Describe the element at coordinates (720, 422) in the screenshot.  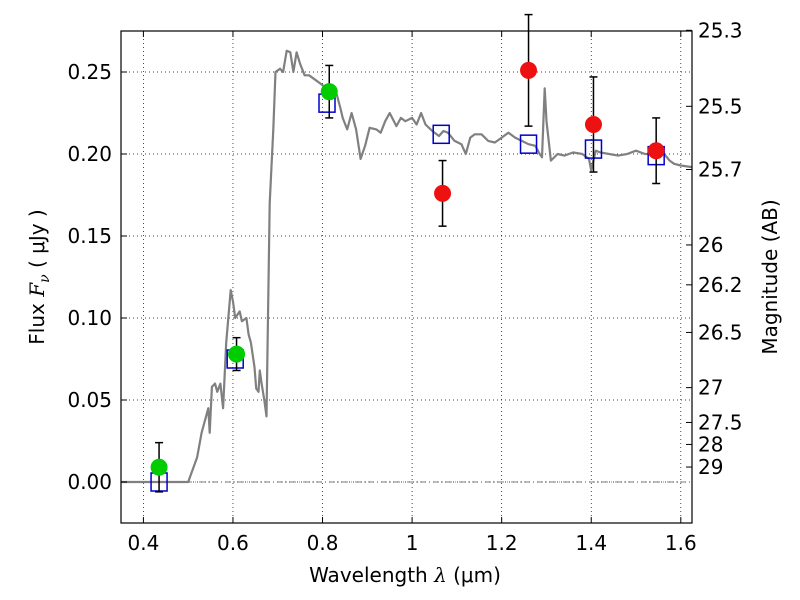
I see `y2-tick-label: 27.5` at that location.